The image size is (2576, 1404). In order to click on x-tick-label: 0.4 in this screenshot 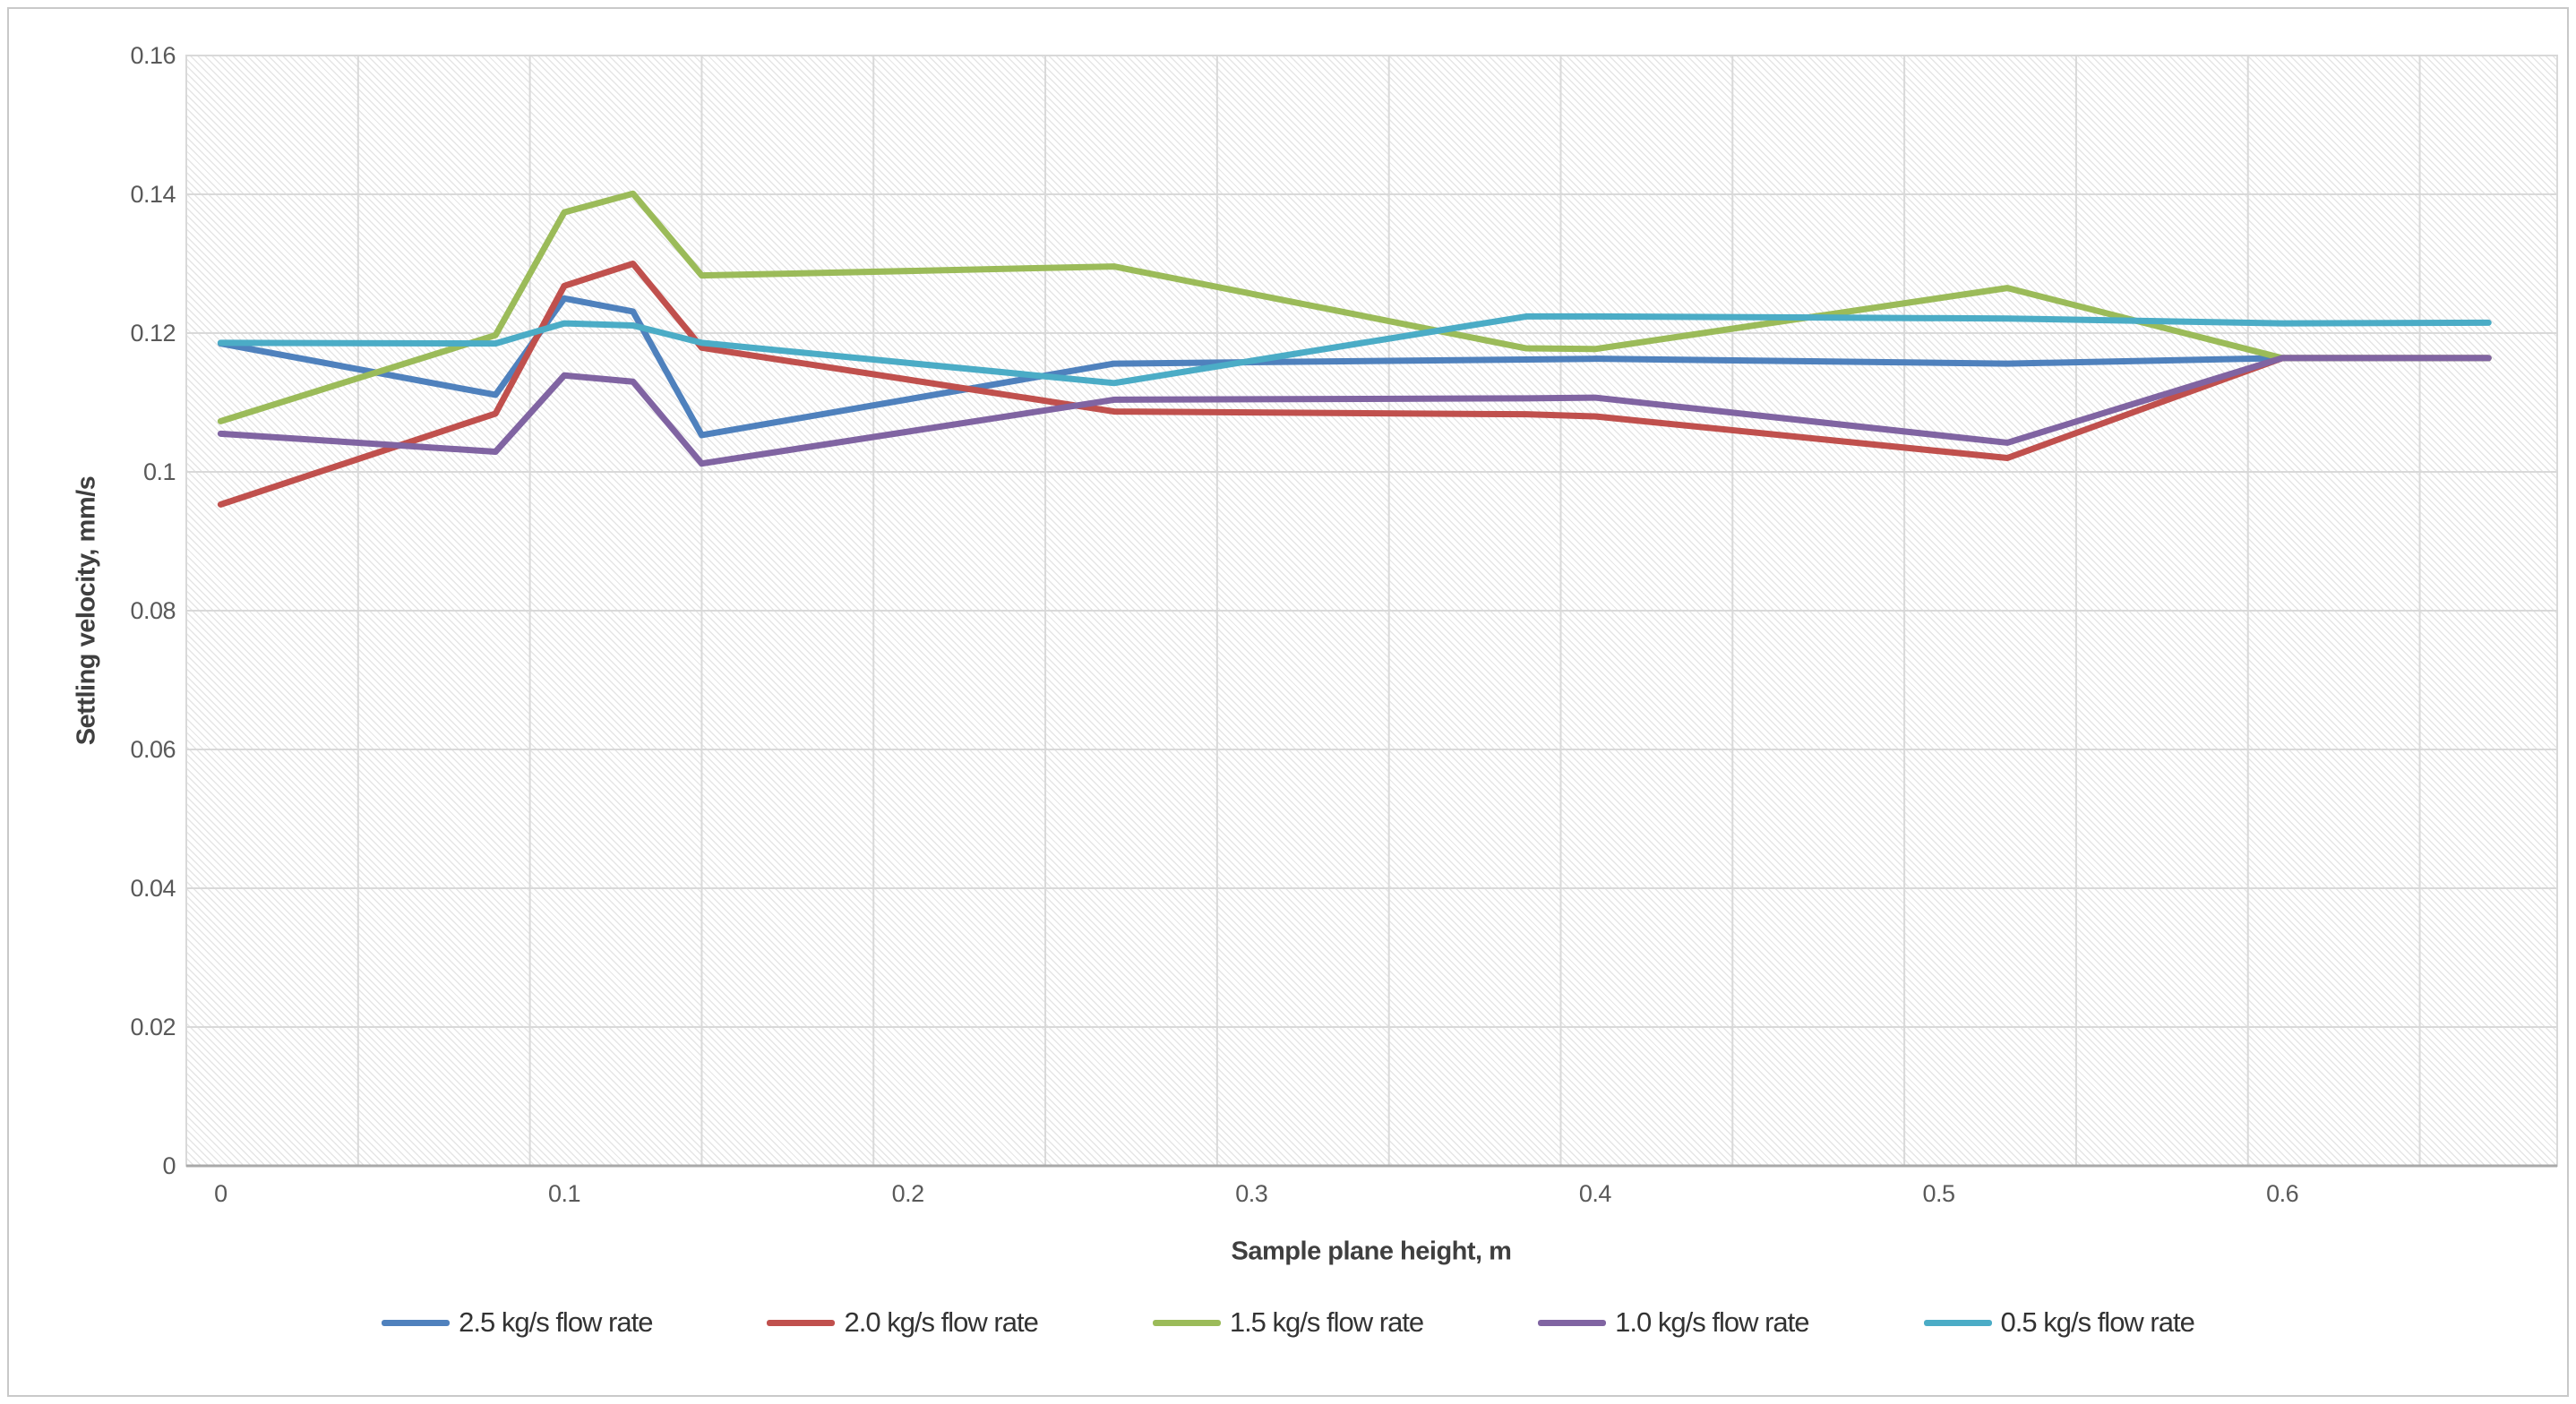, I will do `click(1595, 1193)`.